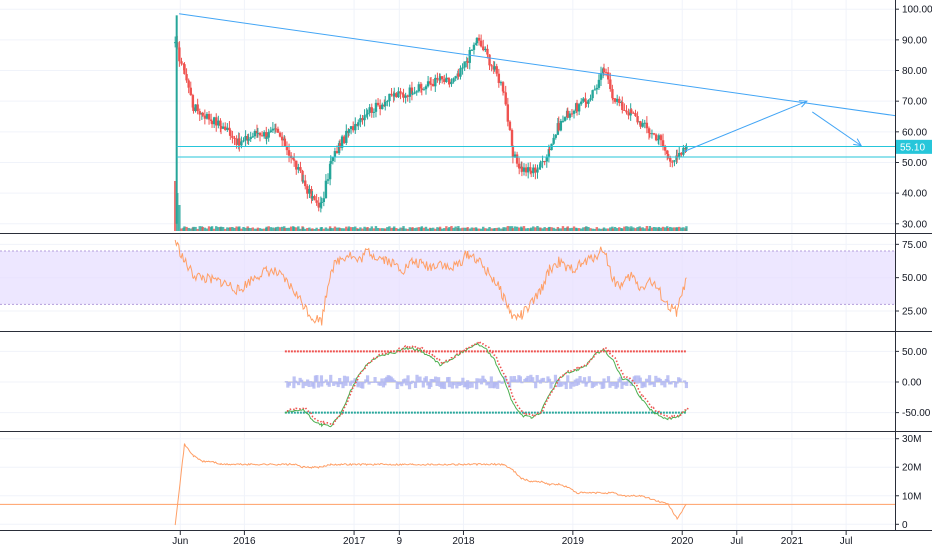 The height and width of the screenshot is (550, 932). I want to click on volume-line-panel, so click(447, 484).